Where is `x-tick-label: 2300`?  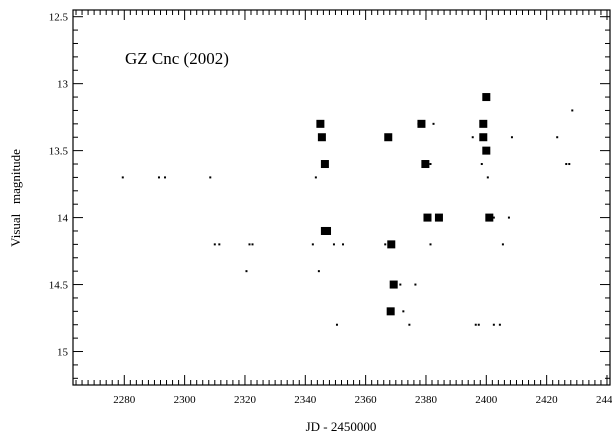
x-tick-label: 2300 is located at coordinates (185, 400).